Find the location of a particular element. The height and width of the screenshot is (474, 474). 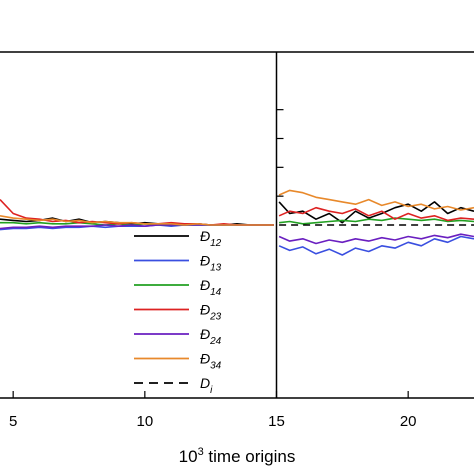

x-tick-label-3: 20 is located at coordinates (408, 421).